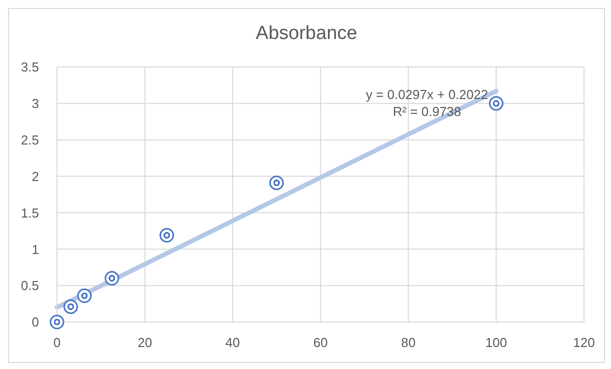  What do you see at coordinates (57, 342) in the screenshot?
I see `x-tick-label: 0` at bounding box center [57, 342].